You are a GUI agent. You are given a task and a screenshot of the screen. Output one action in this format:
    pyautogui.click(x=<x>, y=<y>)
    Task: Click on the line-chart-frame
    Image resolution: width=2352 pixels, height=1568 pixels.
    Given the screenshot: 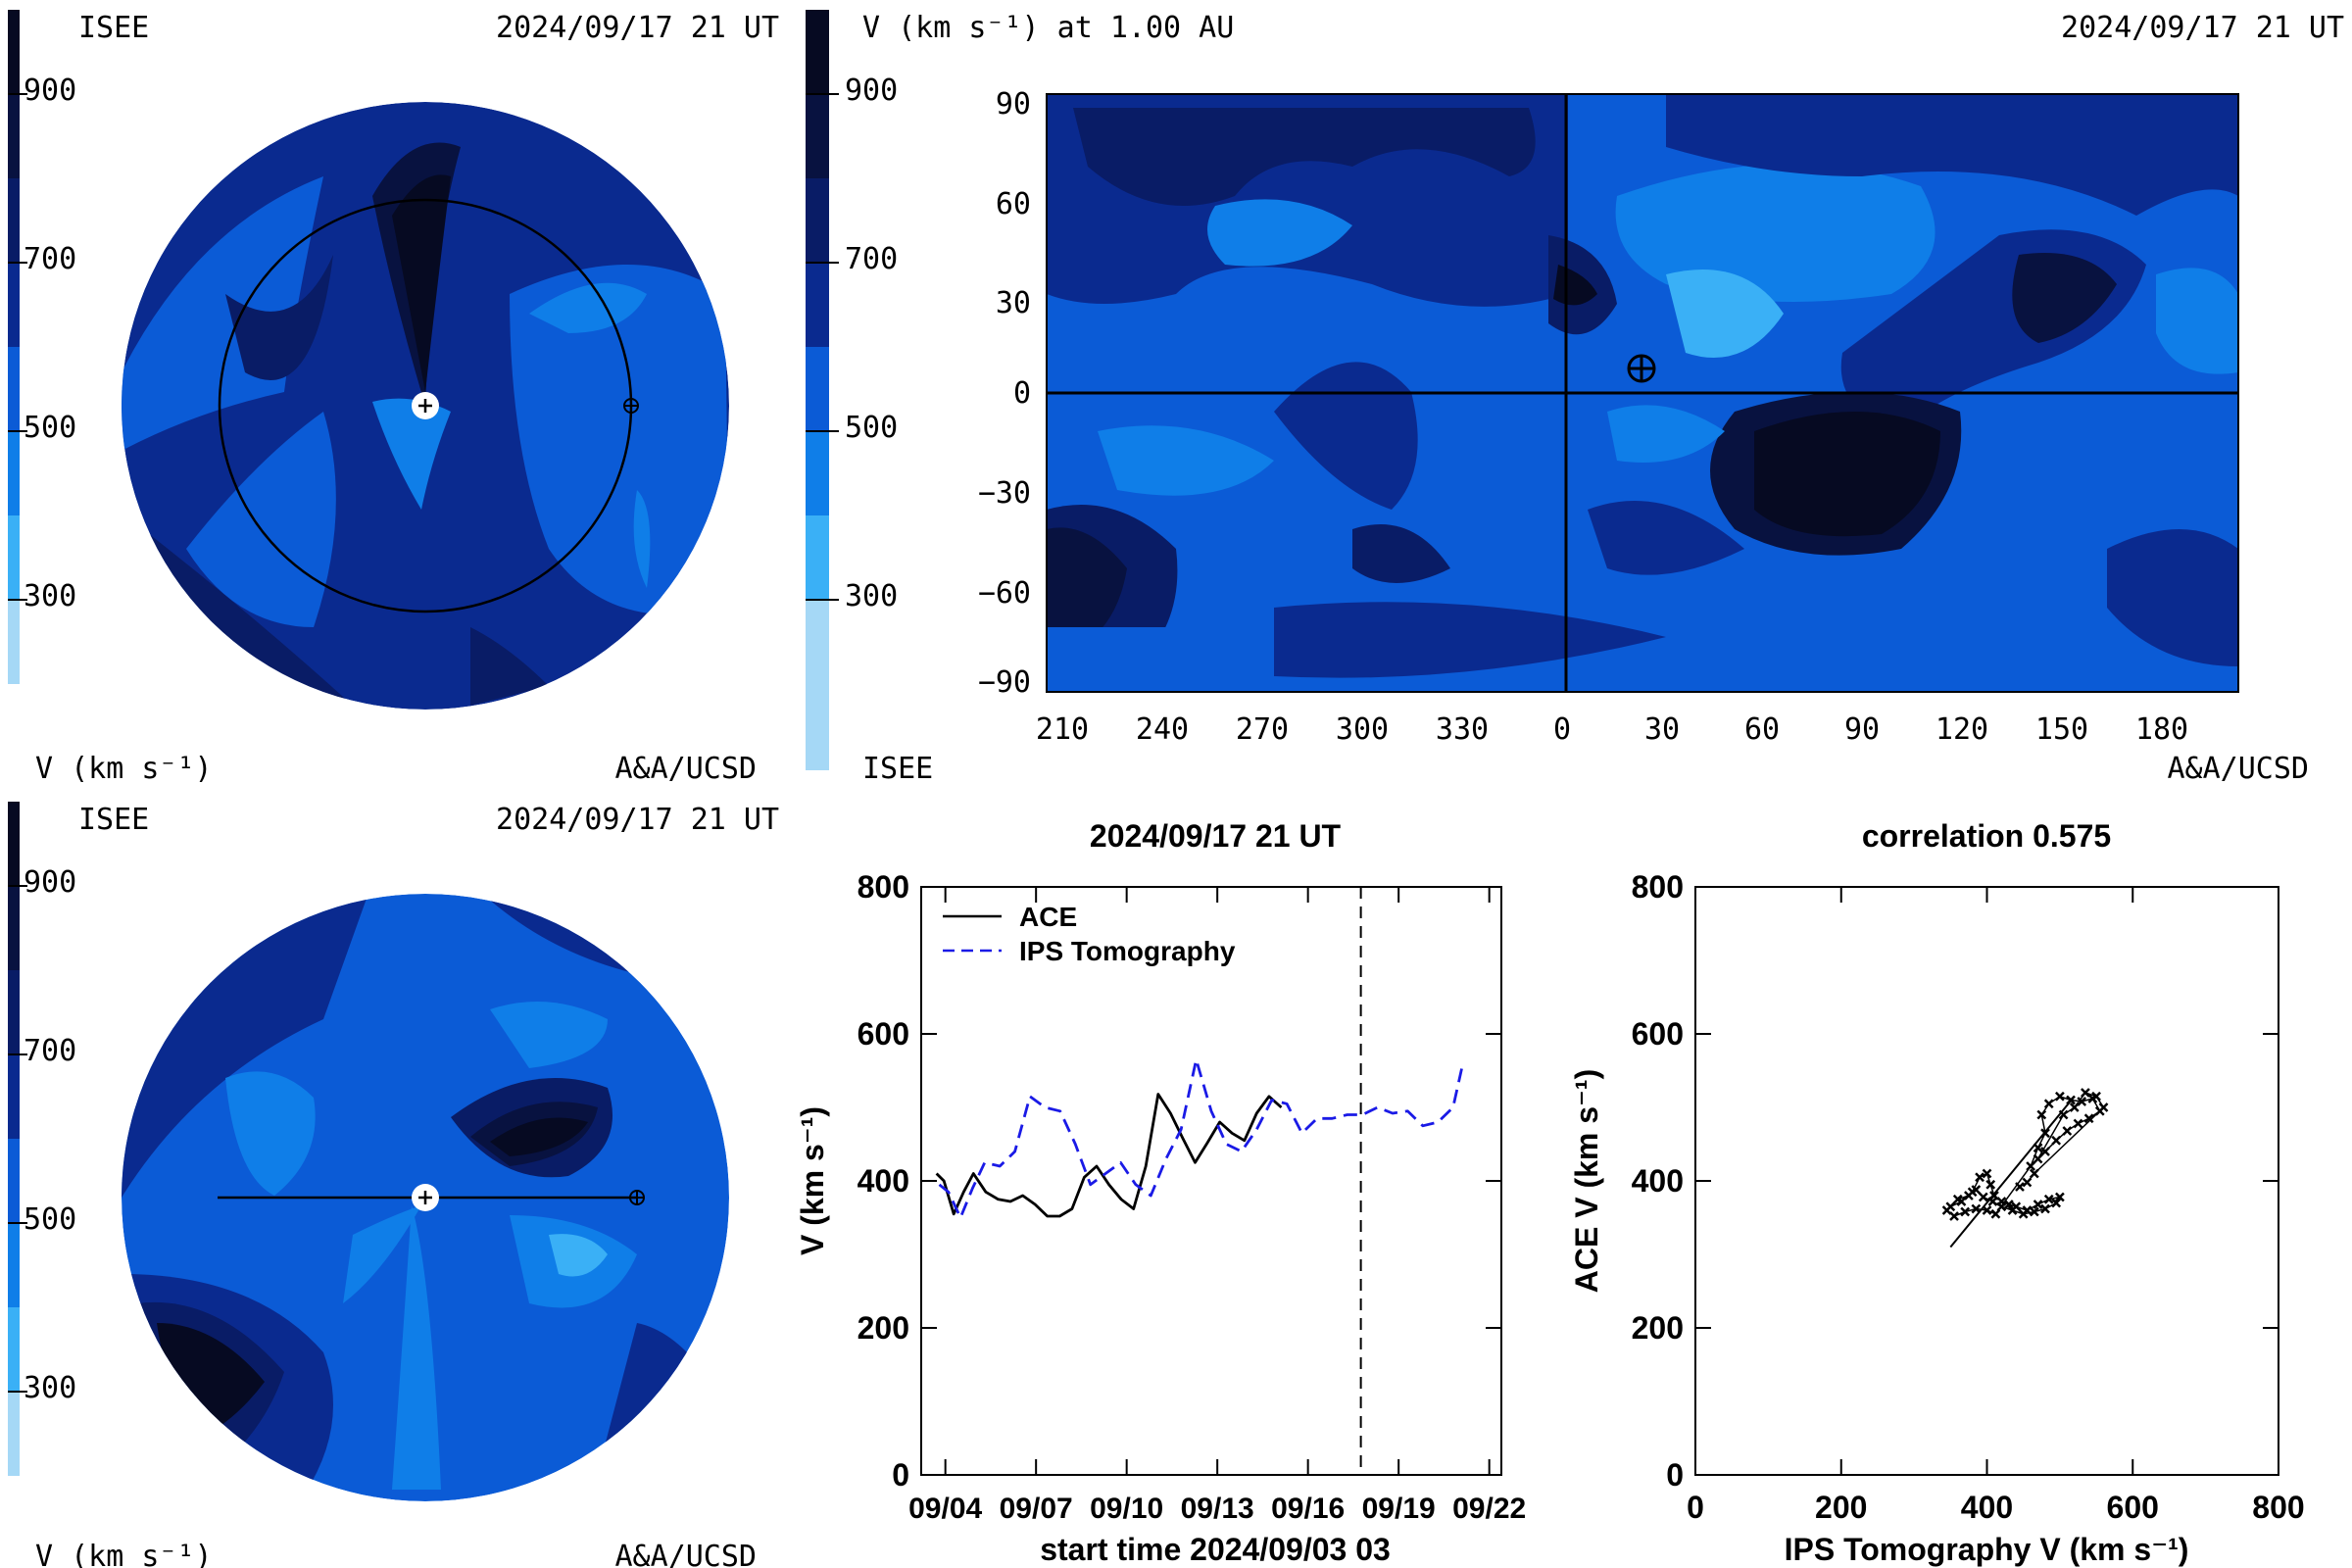 What is the action you would take?
    pyautogui.click(x=1211, y=1181)
    